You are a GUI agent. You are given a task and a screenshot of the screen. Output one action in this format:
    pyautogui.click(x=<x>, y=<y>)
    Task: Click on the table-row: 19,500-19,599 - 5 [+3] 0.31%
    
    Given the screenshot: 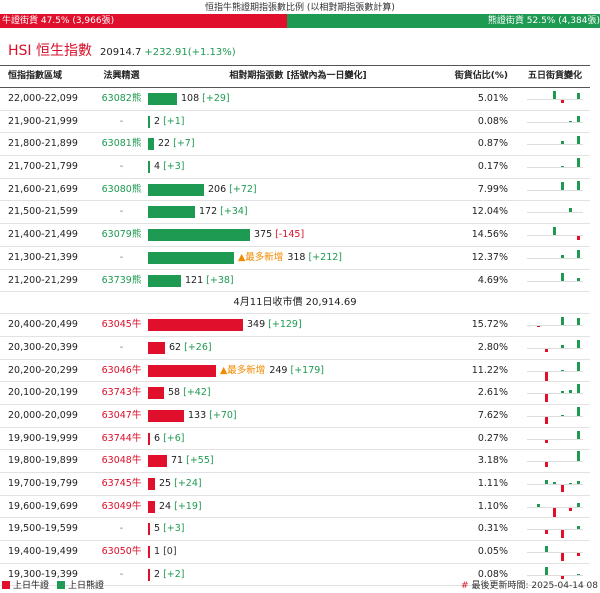 What is the action you would take?
    pyautogui.click(x=295, y=530)
    